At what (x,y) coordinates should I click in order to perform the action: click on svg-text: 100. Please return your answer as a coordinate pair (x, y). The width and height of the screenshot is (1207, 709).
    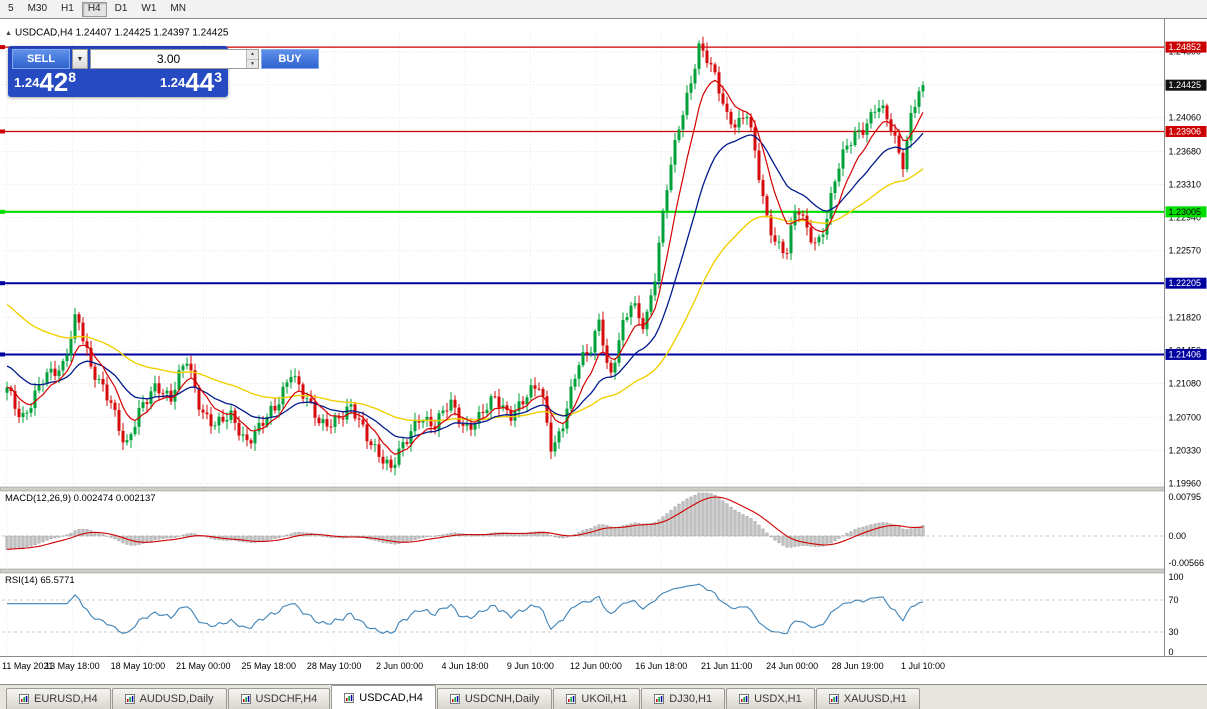
    Looking at the image, I should click on (1176, 577).